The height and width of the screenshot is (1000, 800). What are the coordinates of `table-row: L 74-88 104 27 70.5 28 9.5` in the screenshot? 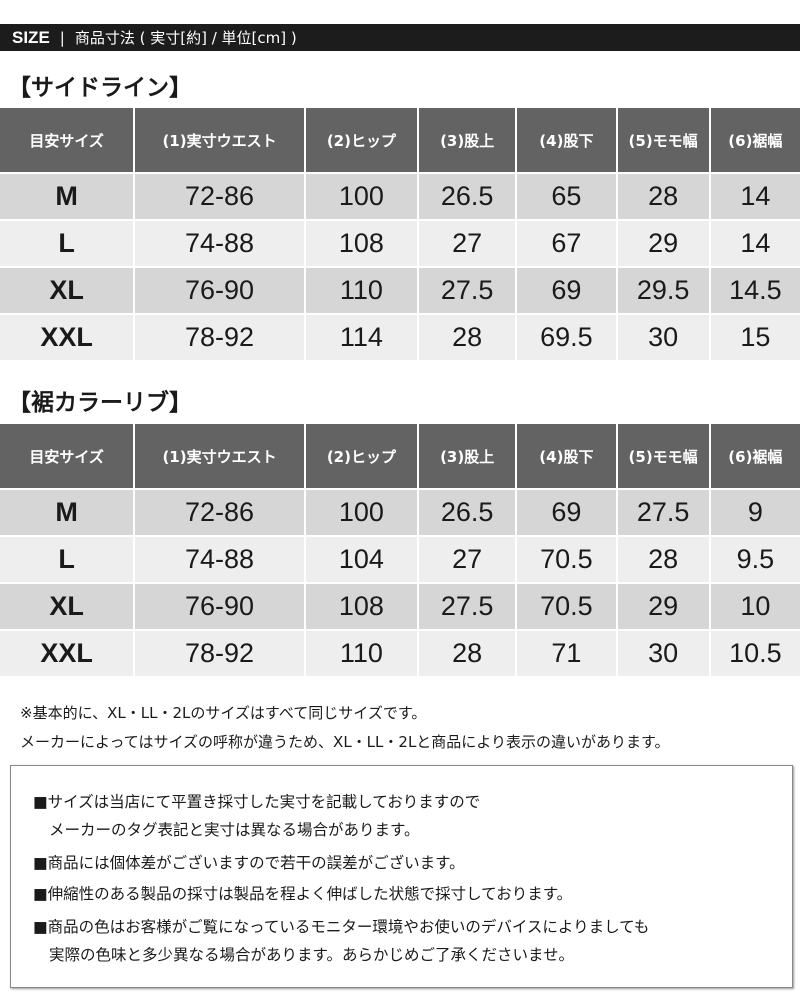 It's located at (400, 559).